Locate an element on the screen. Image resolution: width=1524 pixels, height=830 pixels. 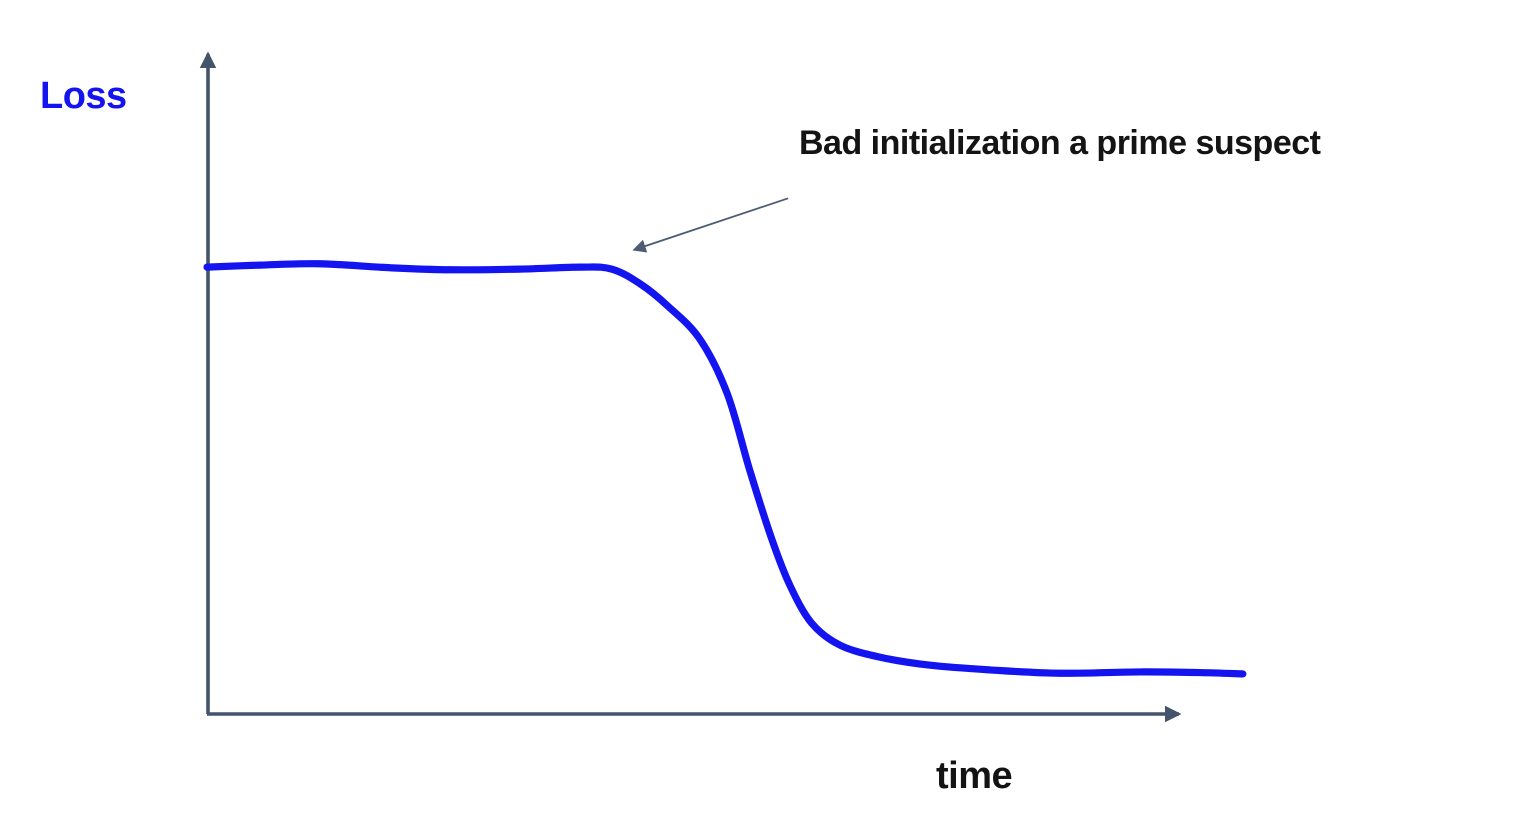
y-axis-label: Loss is located at coordinates (83, 96).